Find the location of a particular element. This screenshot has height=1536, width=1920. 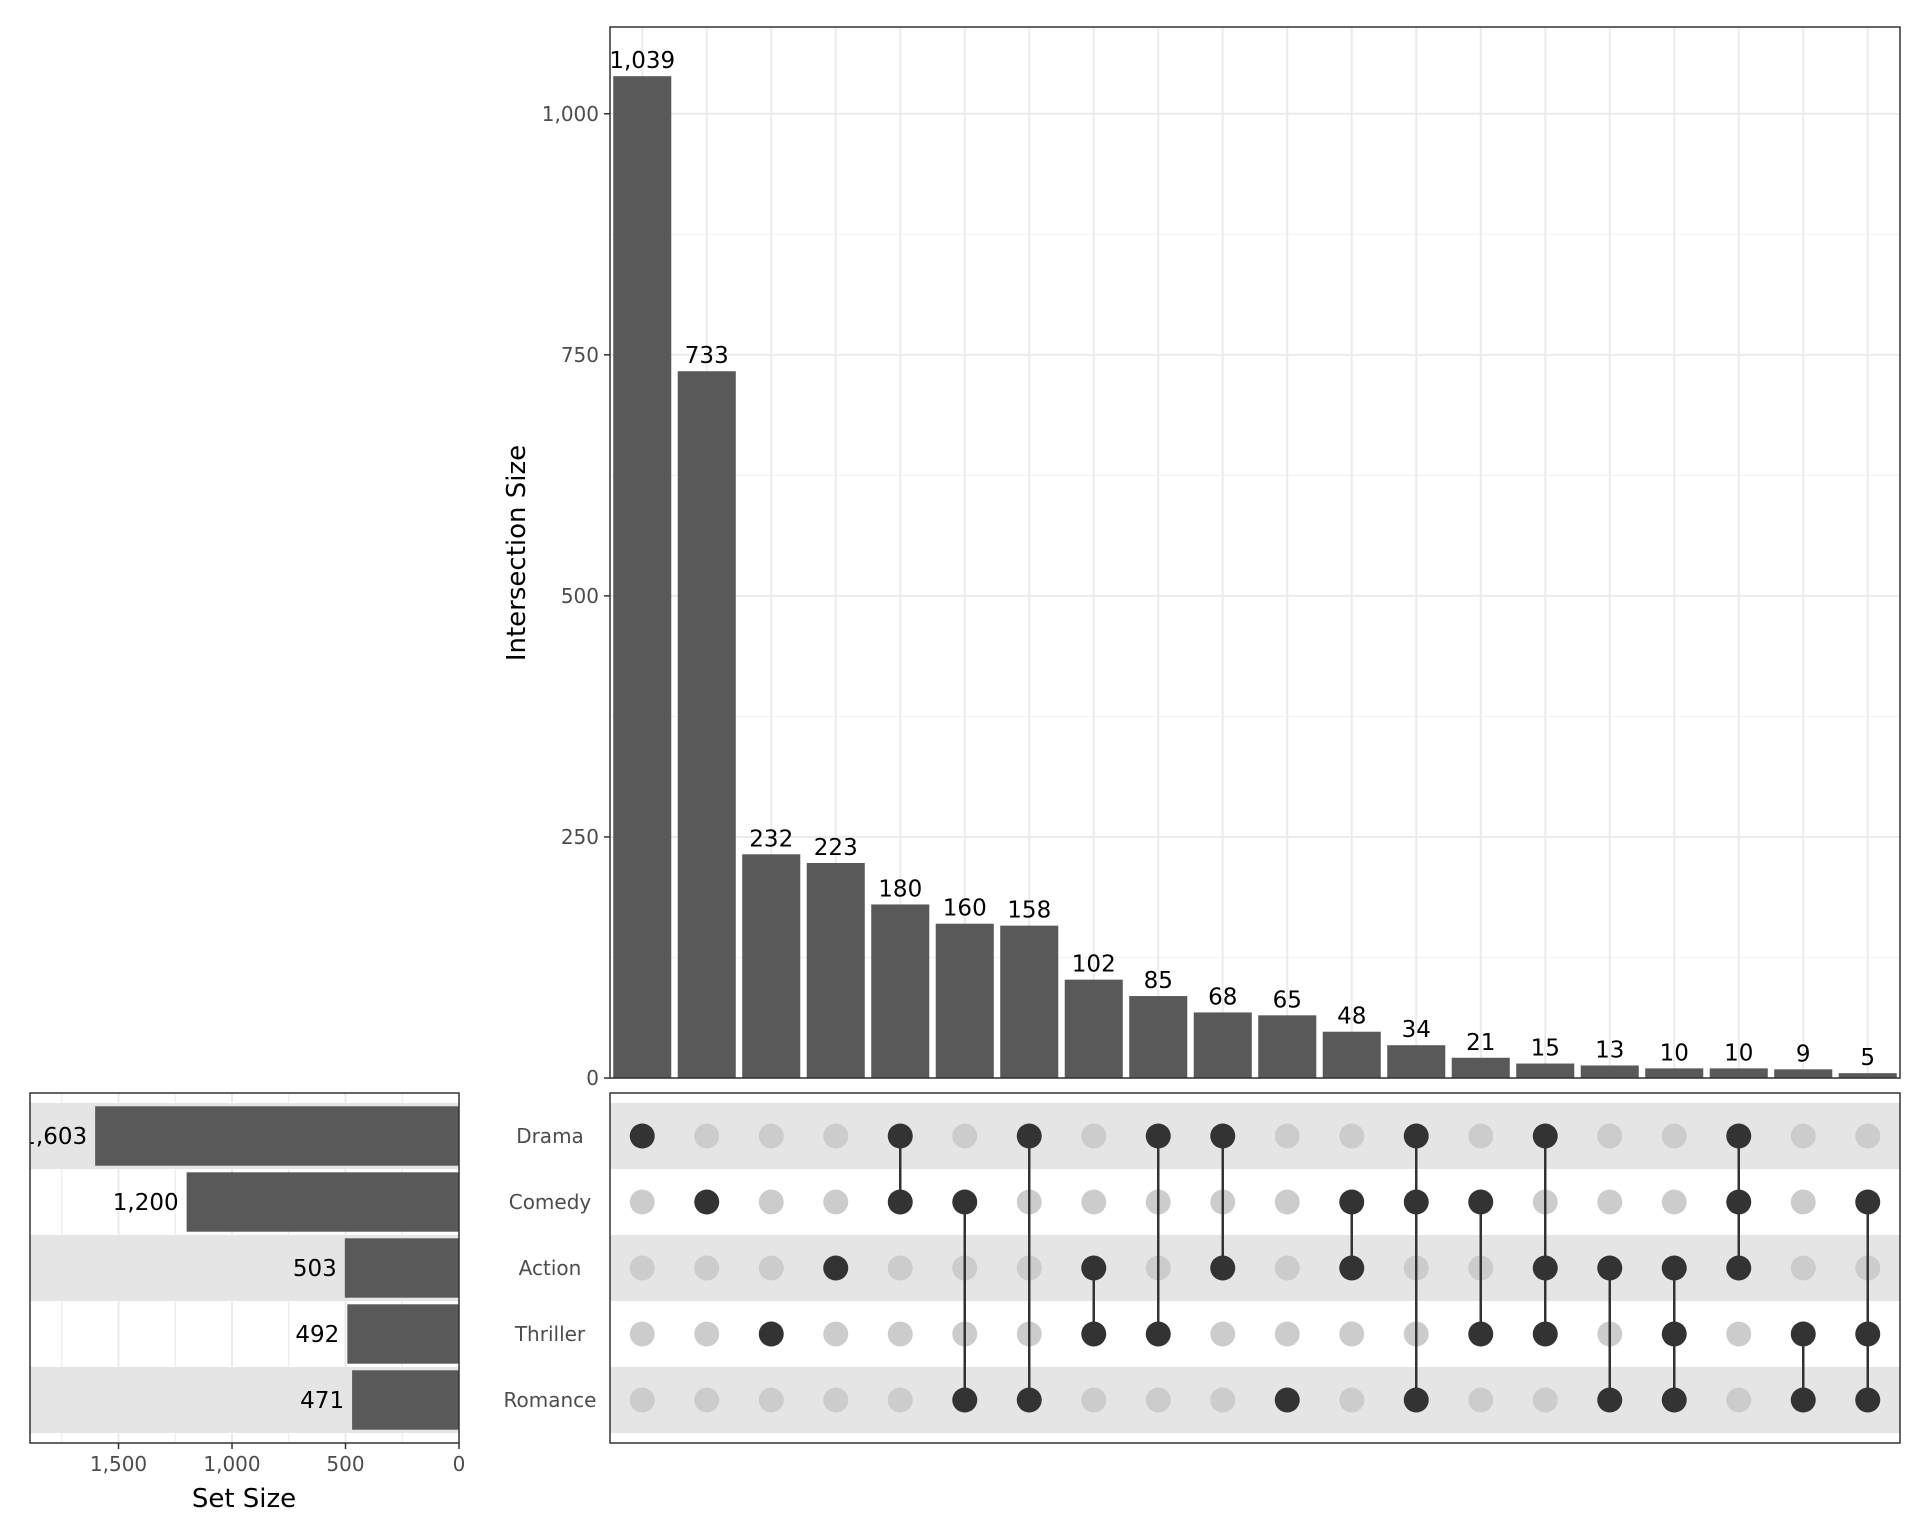

bar-value-label: 180 is located at coordinates (900, 889).